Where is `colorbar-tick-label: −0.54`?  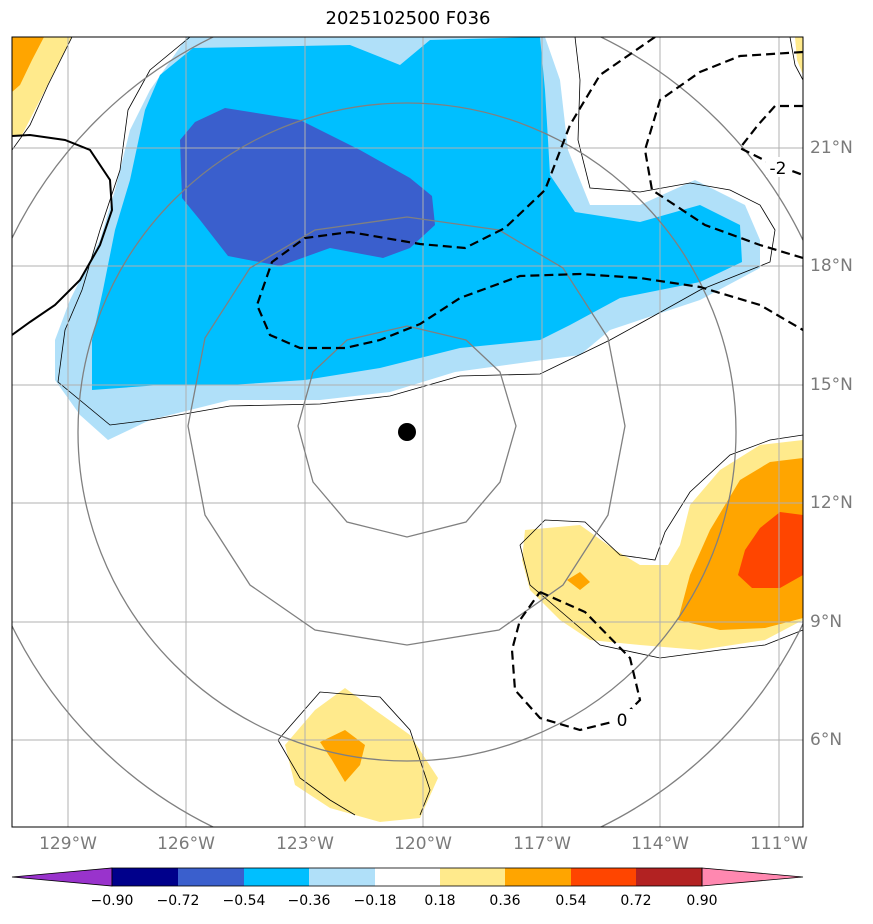
colorbar-tick-label: −0.54 is located at coordinates (244, 901).